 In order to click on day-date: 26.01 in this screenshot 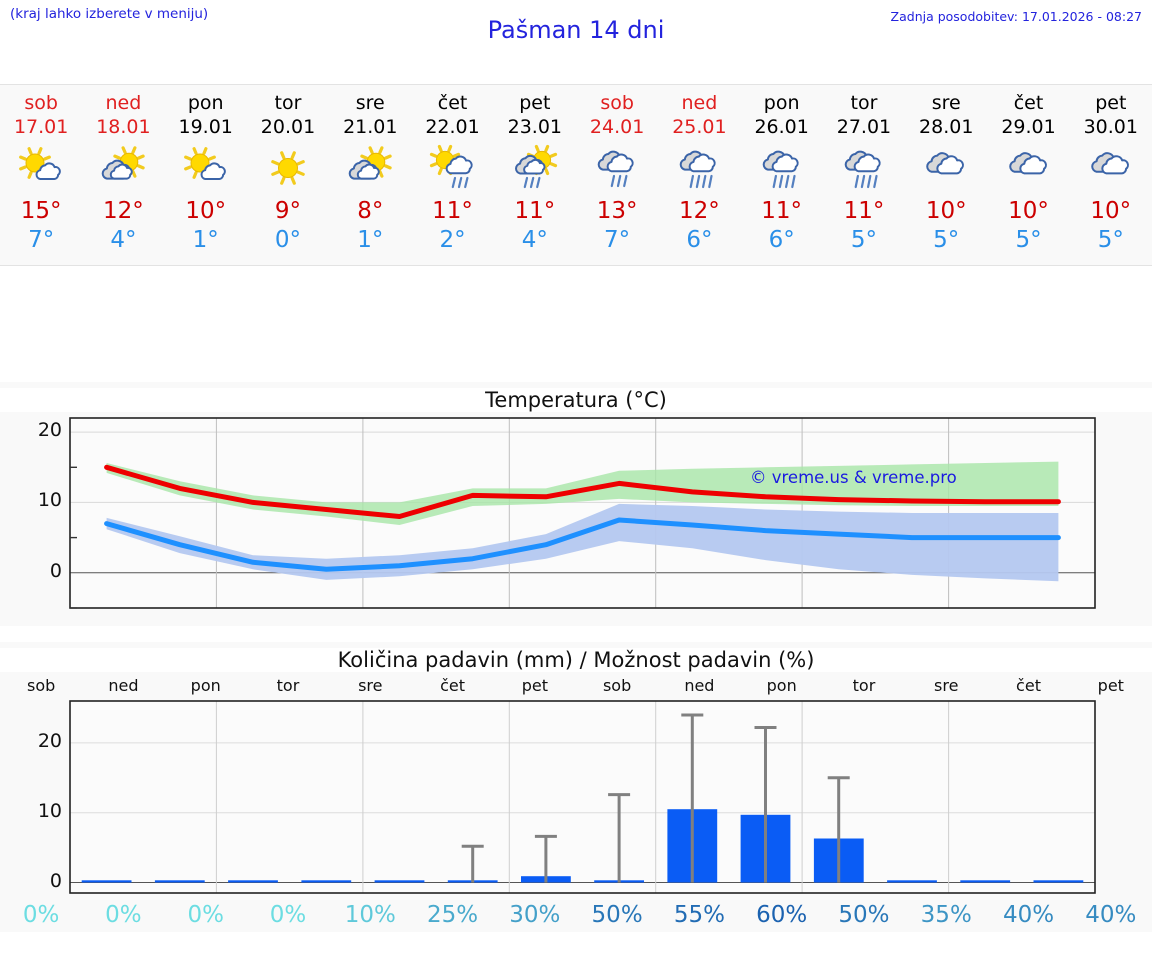, I will do `click(781, 127)`.